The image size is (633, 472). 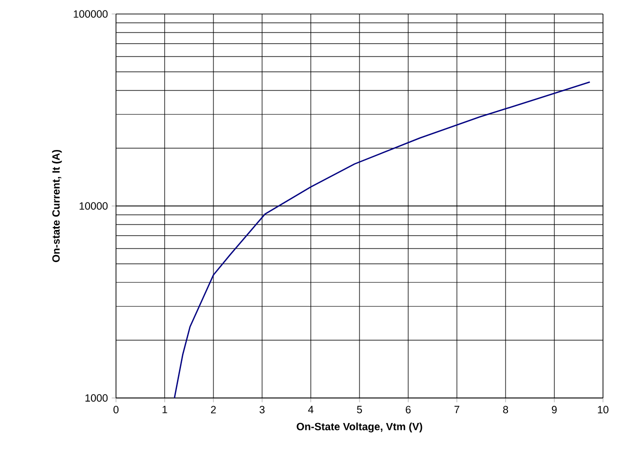 I want to click on x-tick-label: 3, so click(x=262, y=410).